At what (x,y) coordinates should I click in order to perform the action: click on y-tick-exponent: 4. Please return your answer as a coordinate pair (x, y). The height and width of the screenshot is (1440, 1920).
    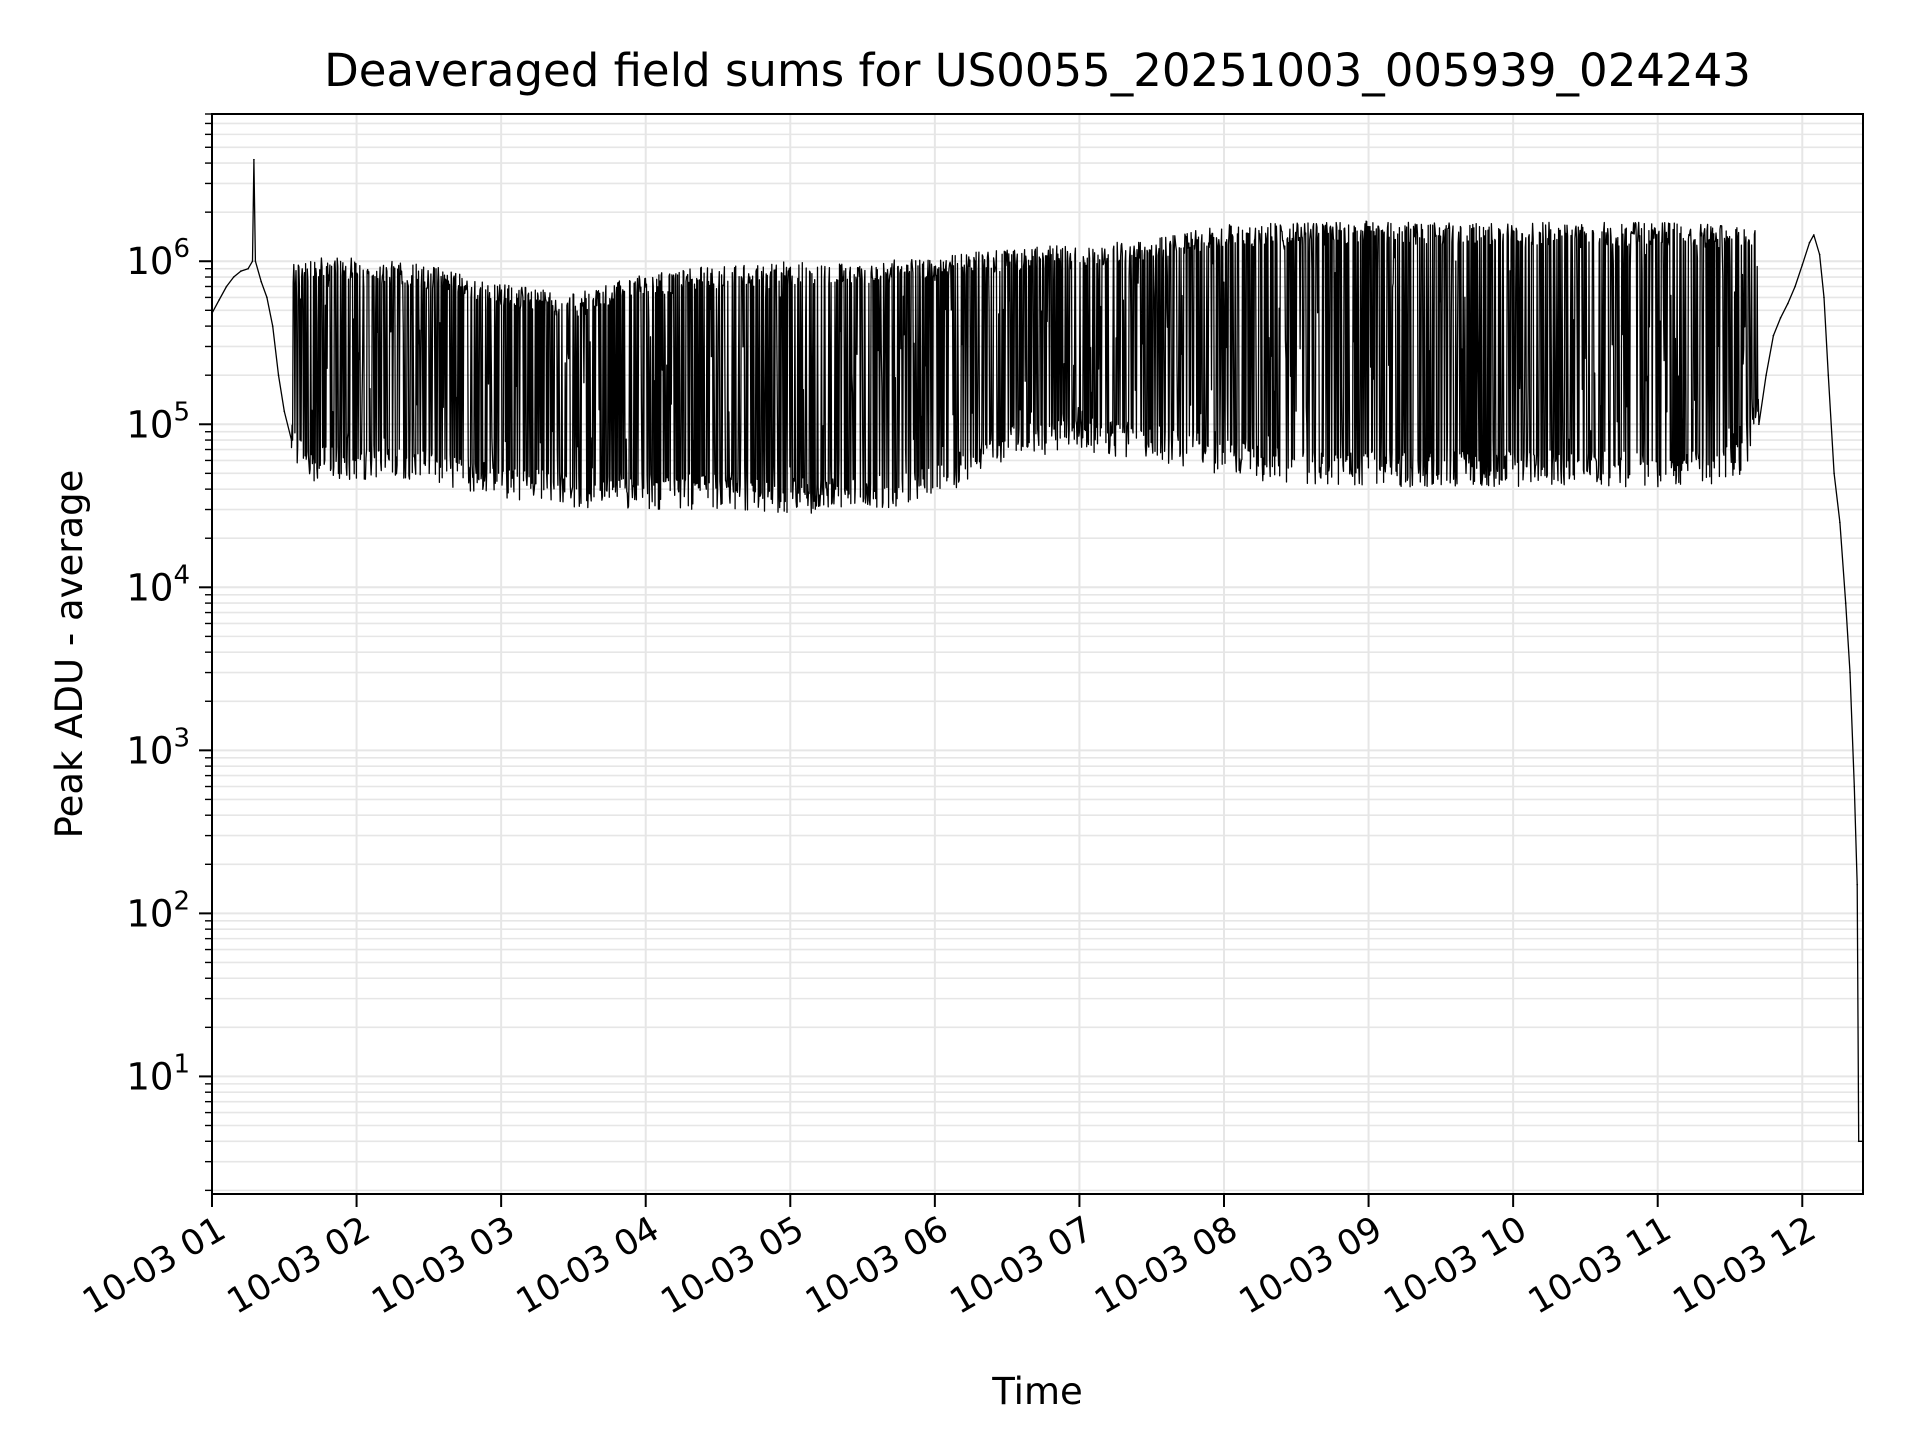
    Looking at the image, I should click on (181, 575).